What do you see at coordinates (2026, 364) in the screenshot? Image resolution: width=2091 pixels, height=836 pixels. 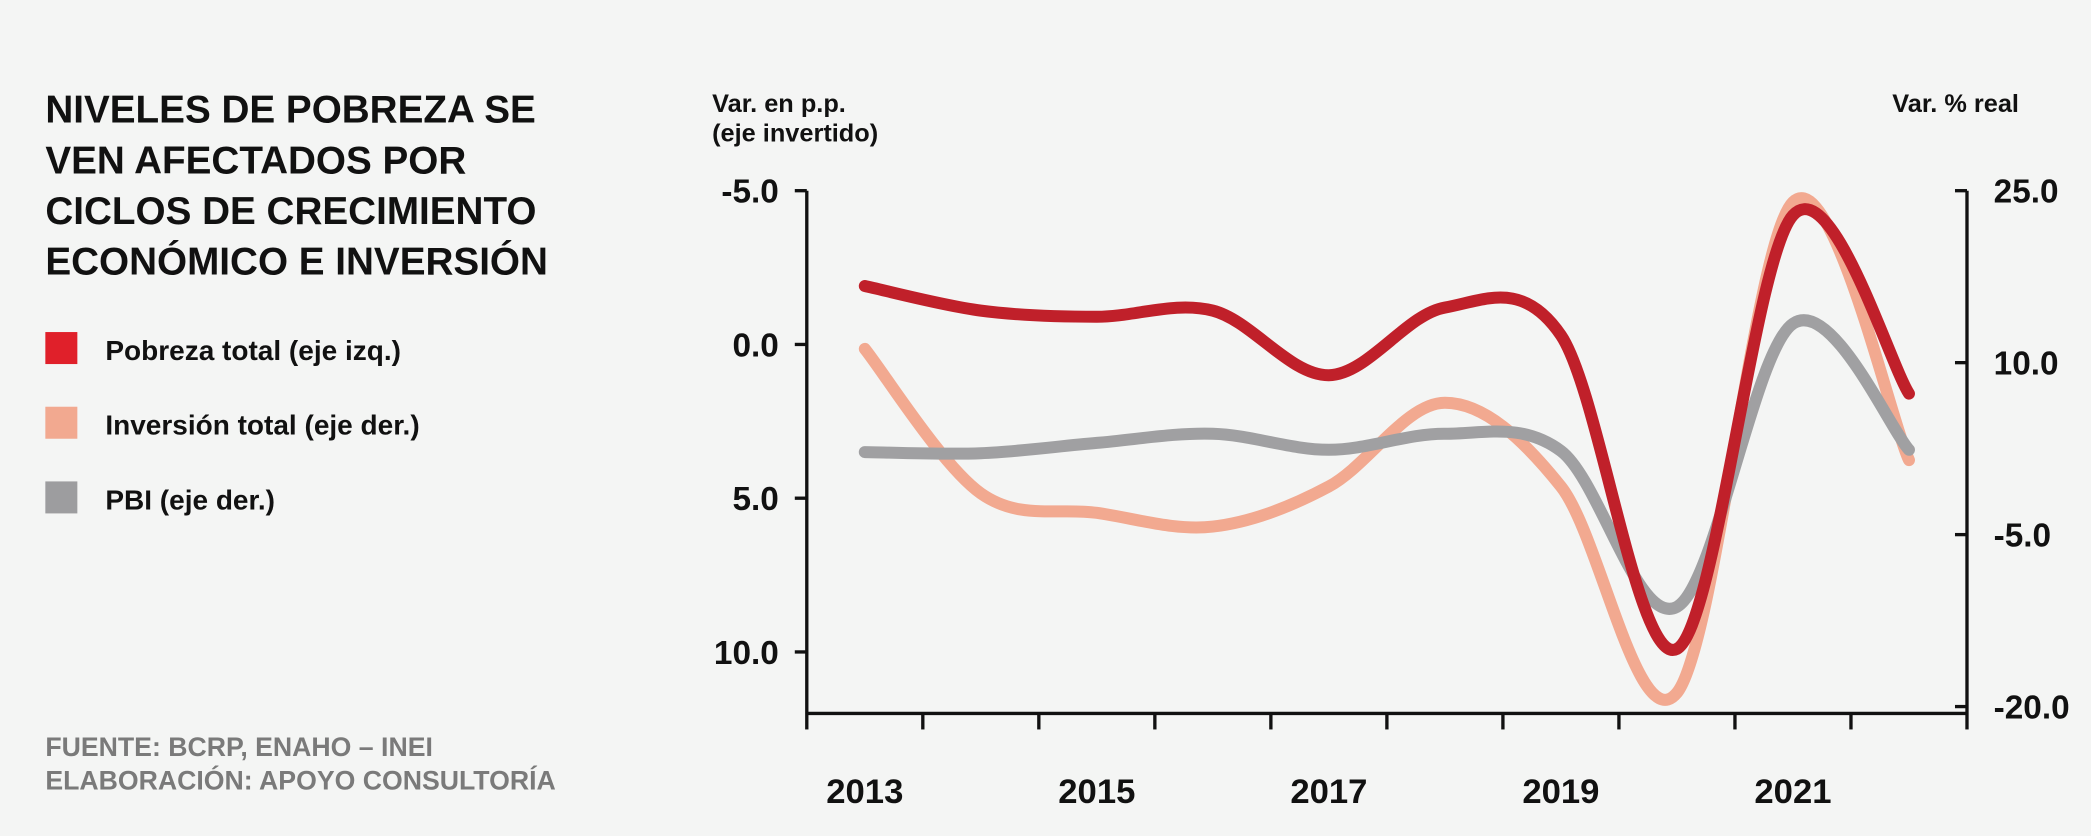 I see `y2-tick-label: 10.0` at bounding box center [2026, 364].